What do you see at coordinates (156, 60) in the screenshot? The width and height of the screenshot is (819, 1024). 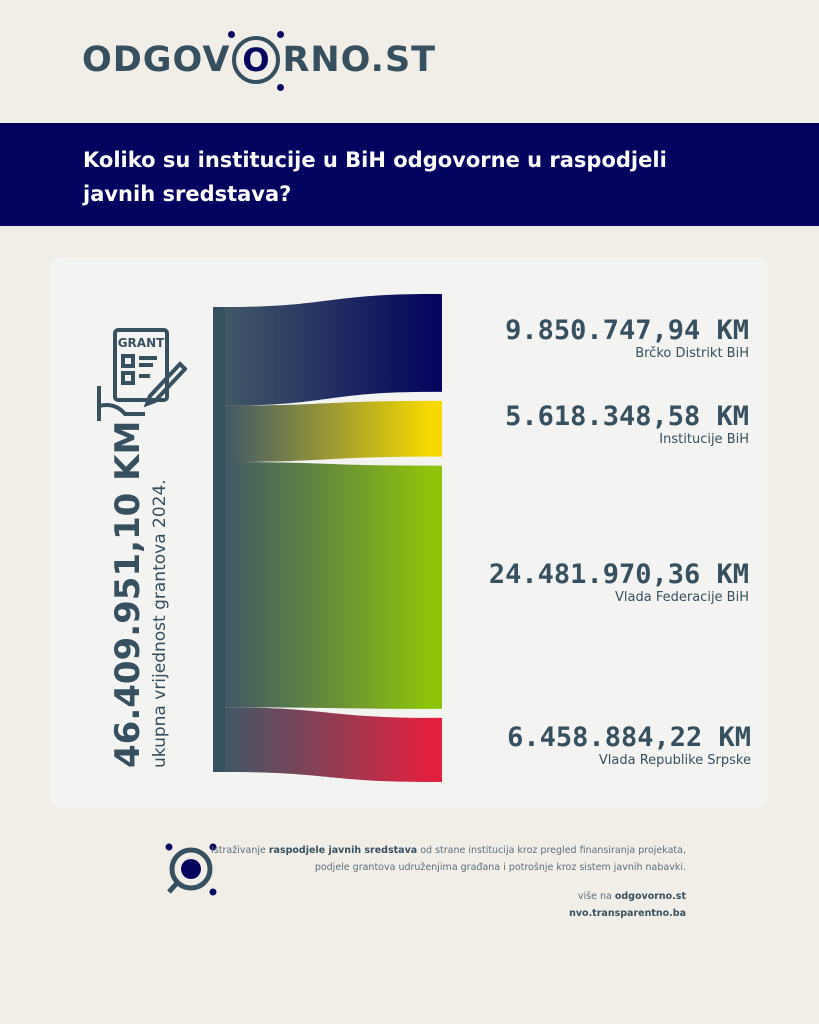 I see `logo-text: ODGOV` at bounding box center [156, 60].